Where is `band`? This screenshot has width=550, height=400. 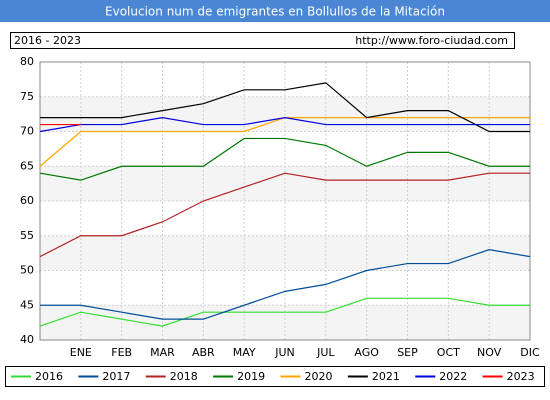
band is located at coordinates (285, 253).